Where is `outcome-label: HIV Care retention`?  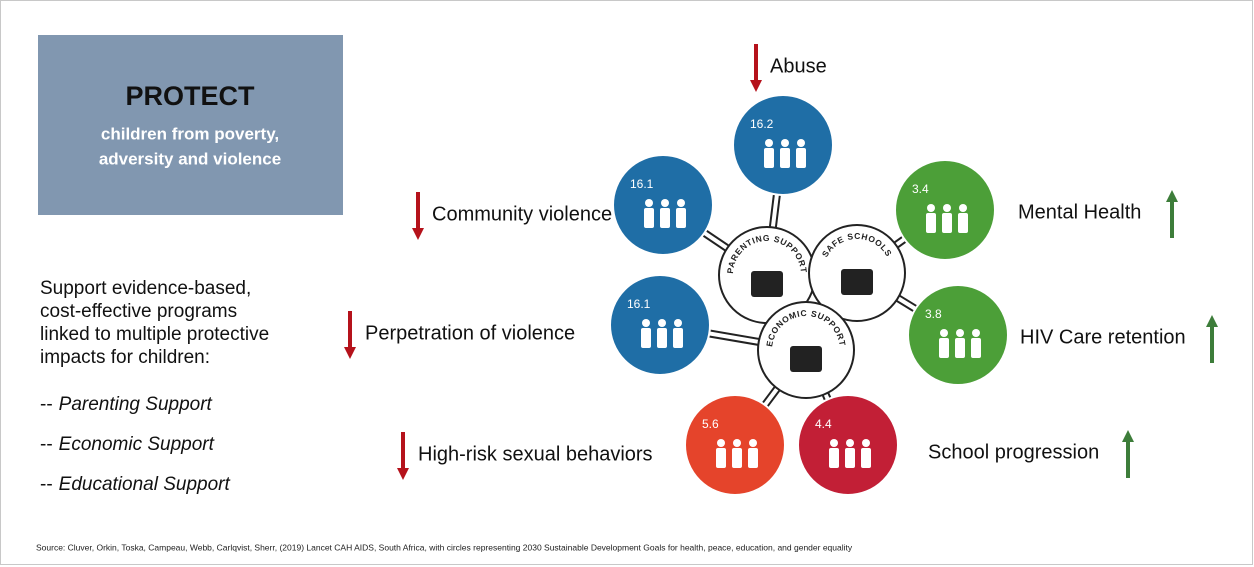
outcome-label: HIV Care retention is located at coordinates (1103, 337).